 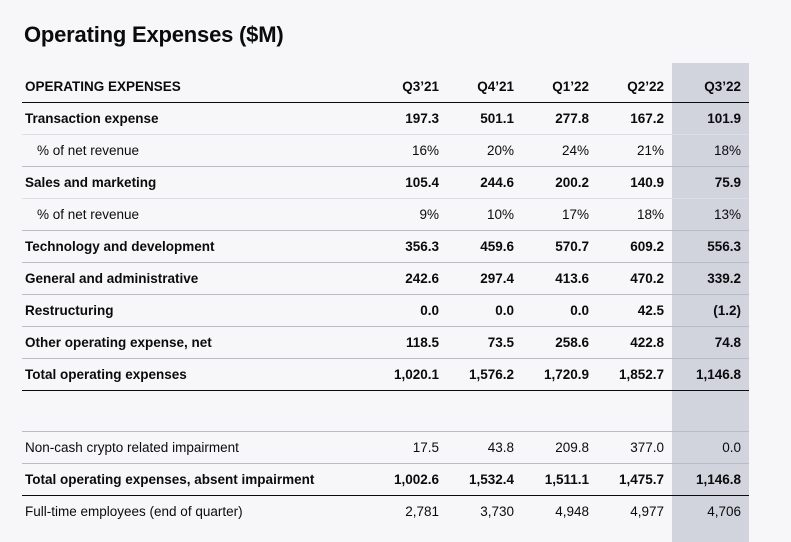 What do you see at coordinates (559, 118) in the screenshot?
I see `cell: 277.8` at bounding box center [559, 118].